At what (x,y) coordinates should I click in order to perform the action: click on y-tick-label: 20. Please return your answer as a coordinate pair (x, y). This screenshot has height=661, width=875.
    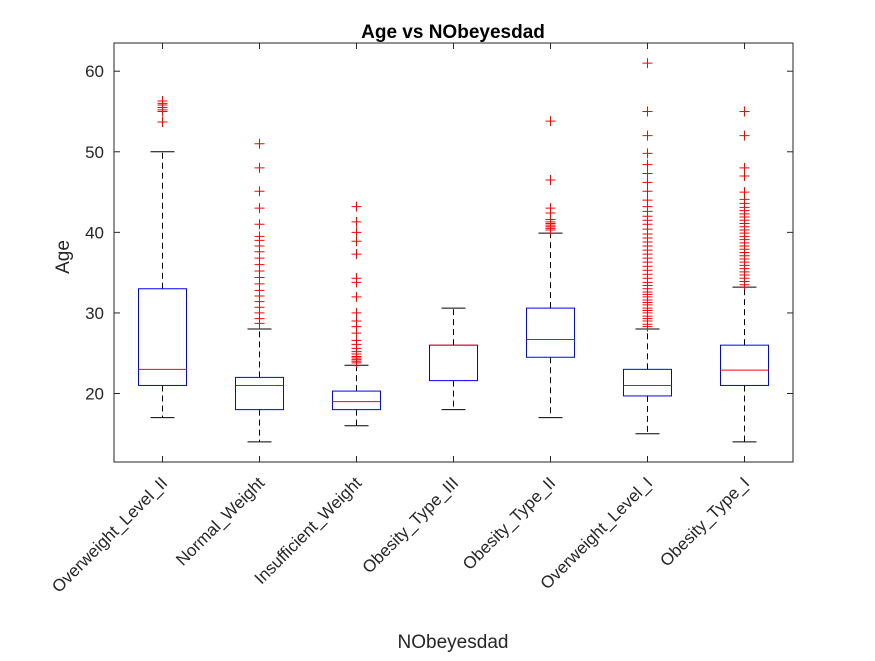
    Looking at the image, I should click on (94, 394).